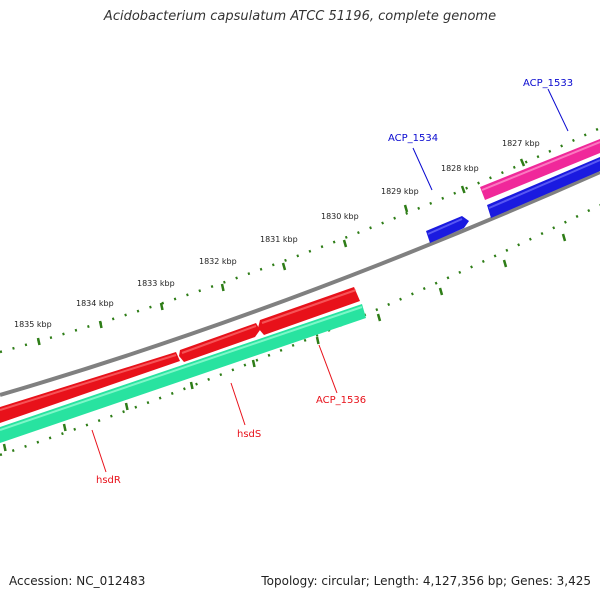 This screenshot has width=600, height=600. Describe the element at coordinates (447, 229) in the screenshot. I see `gene-acp1534` at that location.